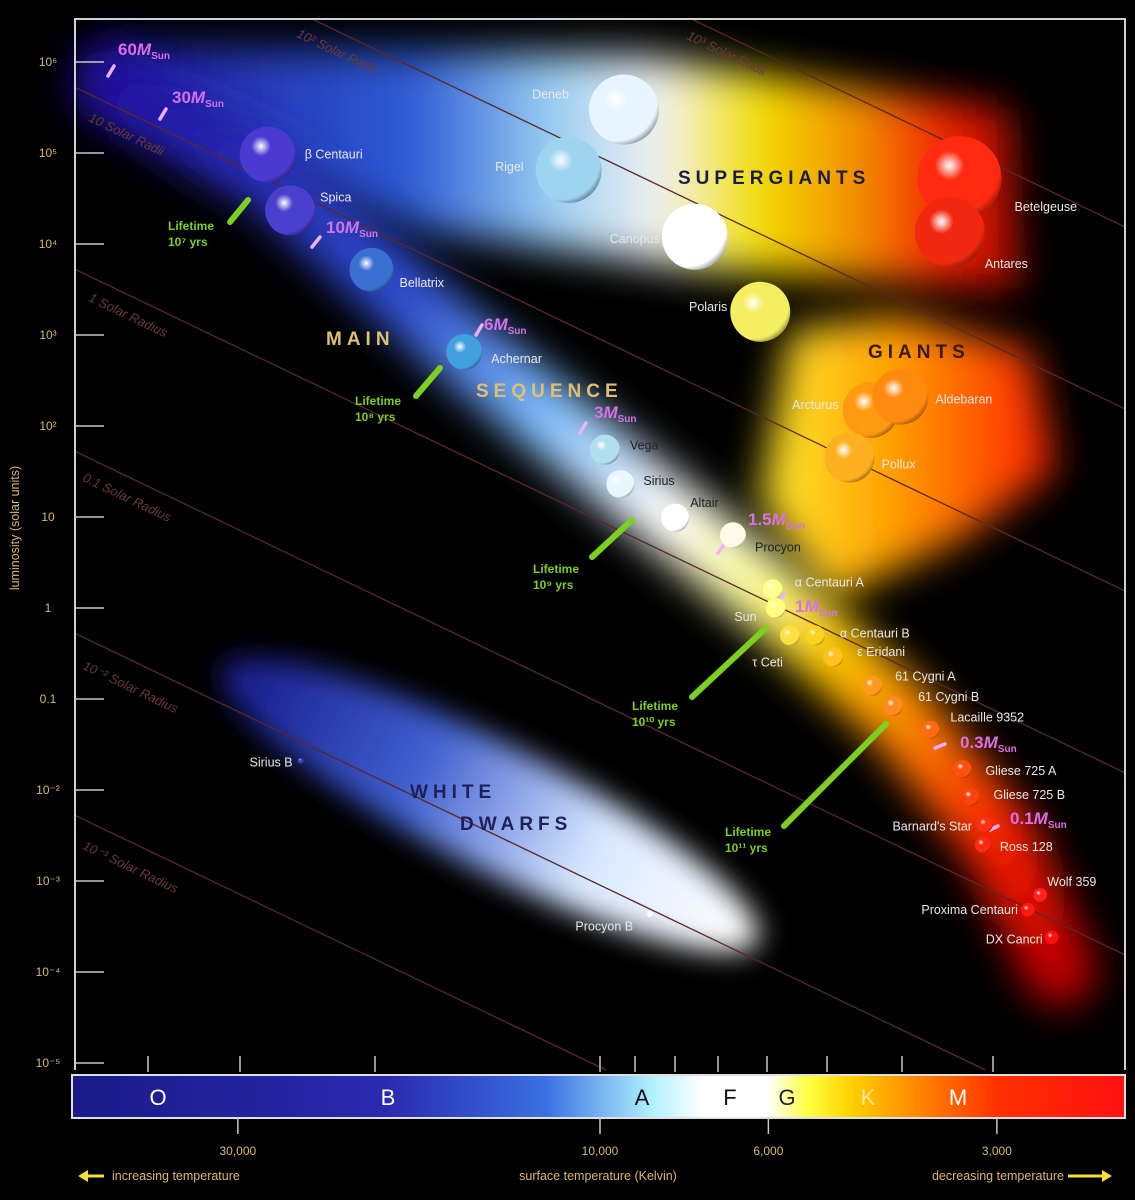 The image size is (1135, 1200). What do you see at coordinates (1029, 795) in the screenshot?
I see `star-label: Gliese 725 B` at bounding box center [1029, 795].